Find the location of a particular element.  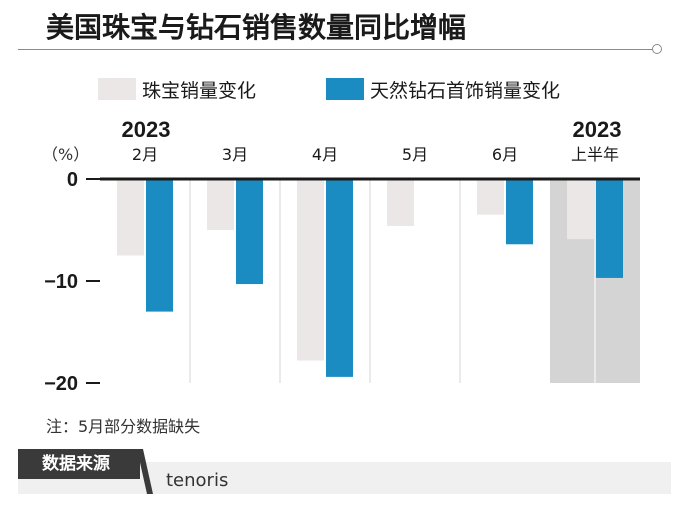

legend-label-series1: 珠宝销量变化 is located at coordinates (199, 90).